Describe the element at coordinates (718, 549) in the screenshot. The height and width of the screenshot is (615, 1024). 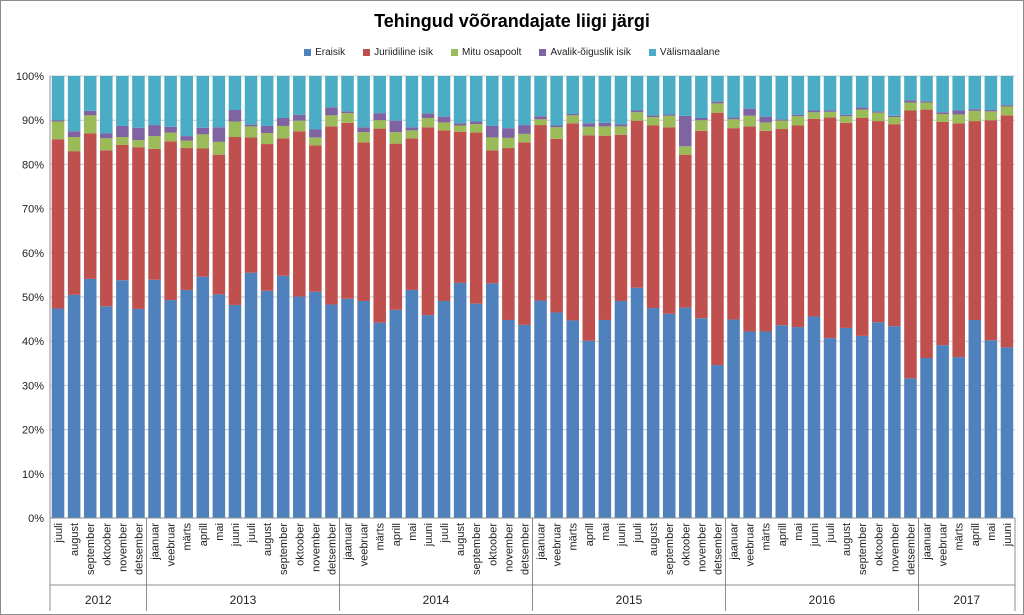
I see `x-tick-label: detsember` at that location.